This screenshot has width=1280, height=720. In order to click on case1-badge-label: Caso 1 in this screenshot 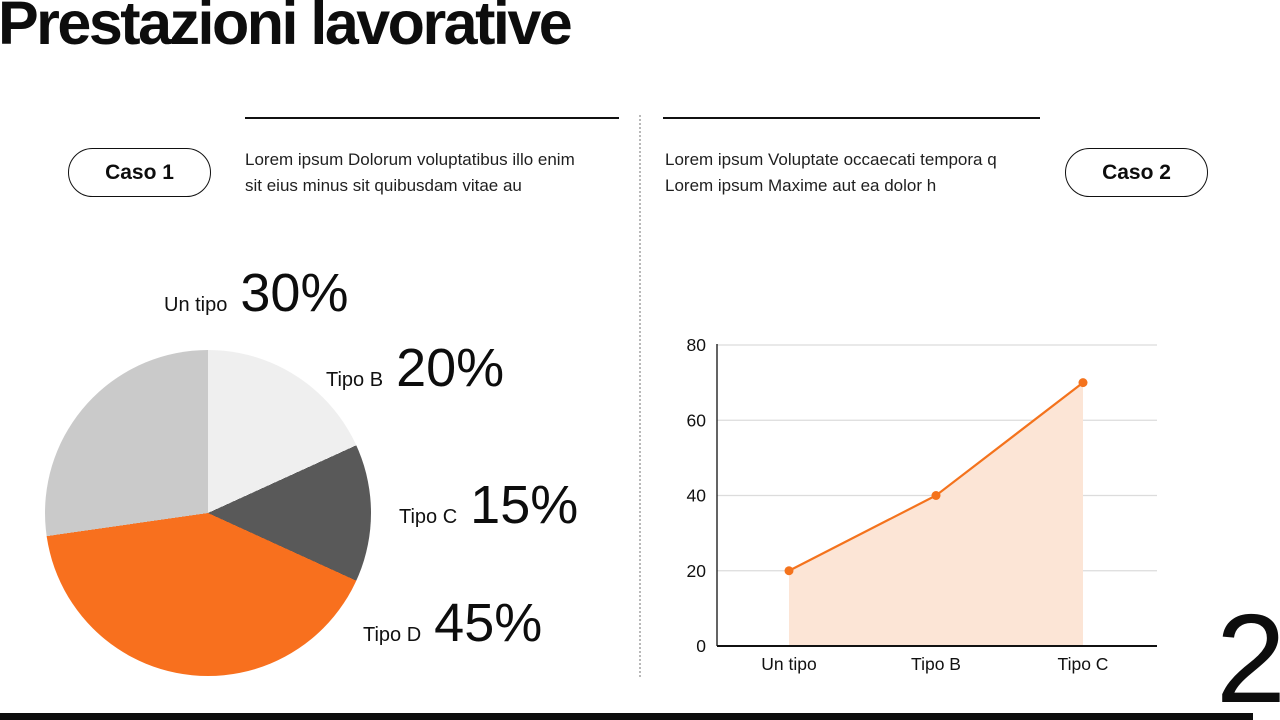, I will do `click(139, 172)`.